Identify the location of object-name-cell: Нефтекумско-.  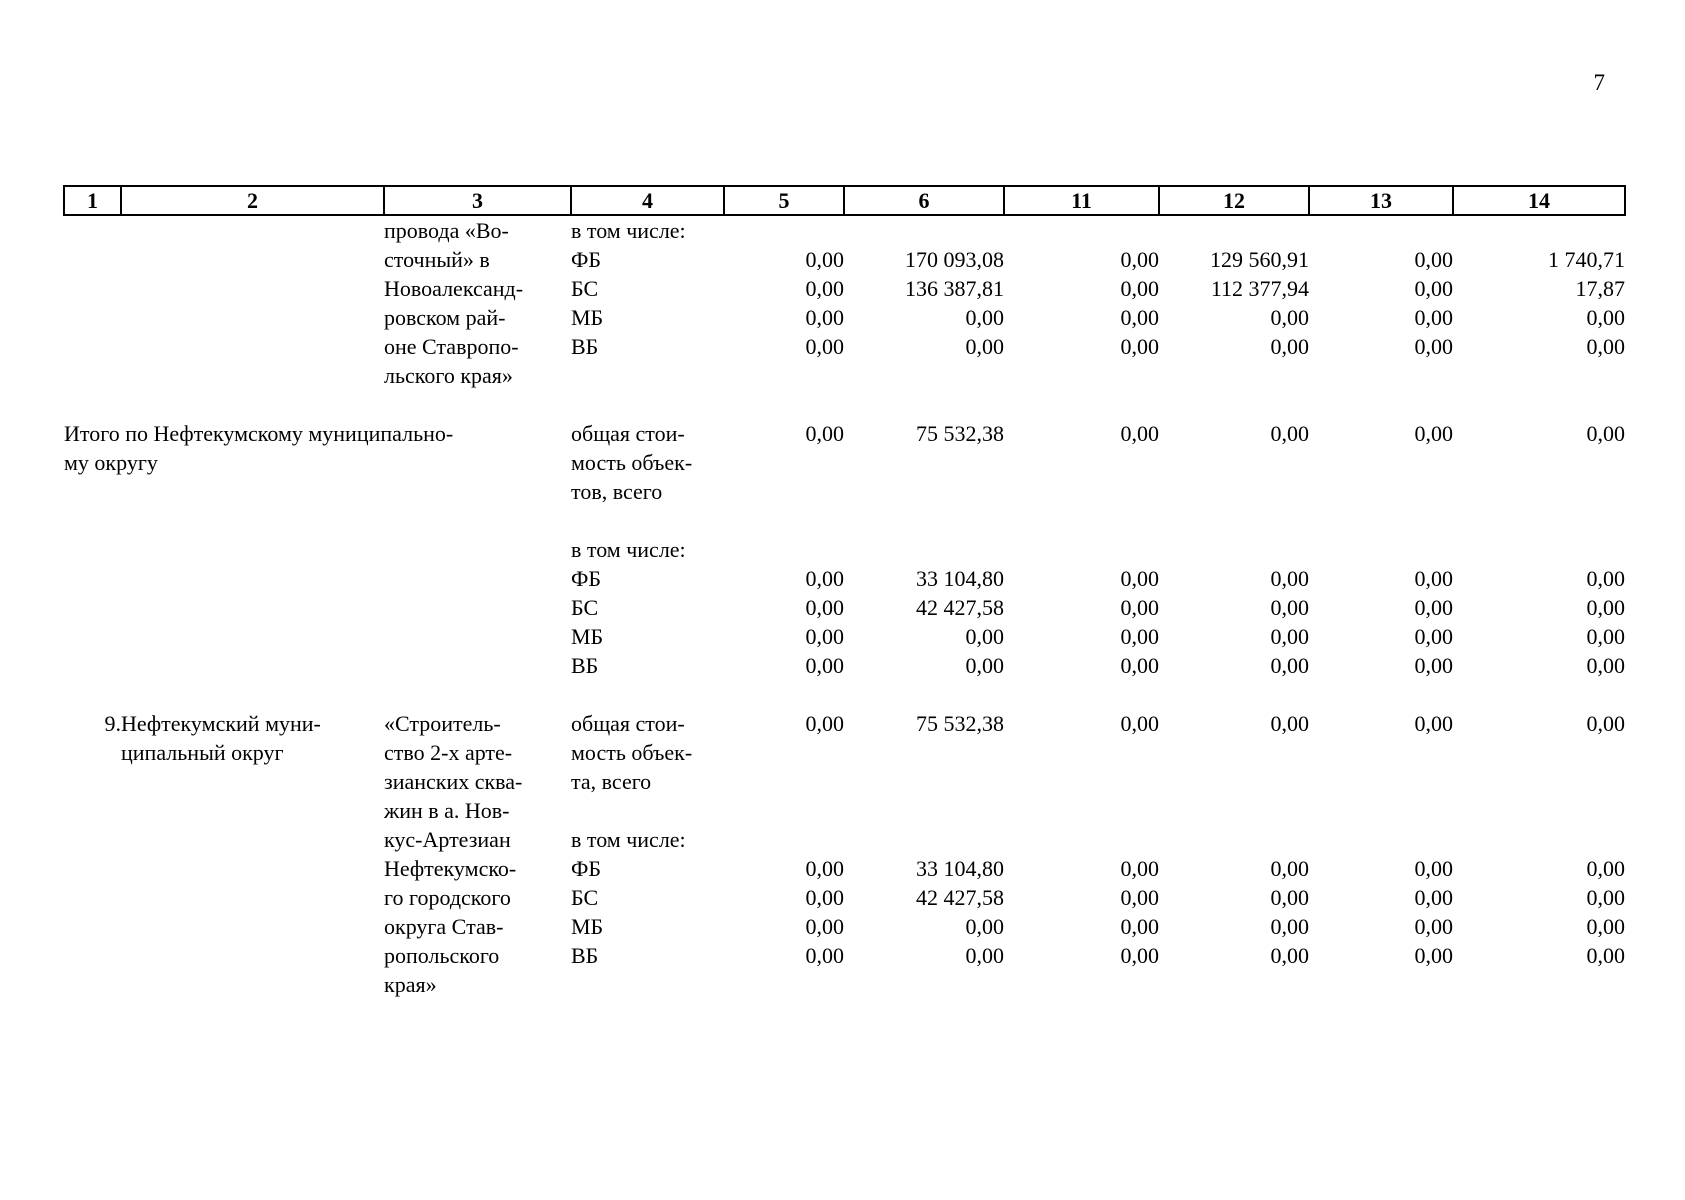
(450, 868).